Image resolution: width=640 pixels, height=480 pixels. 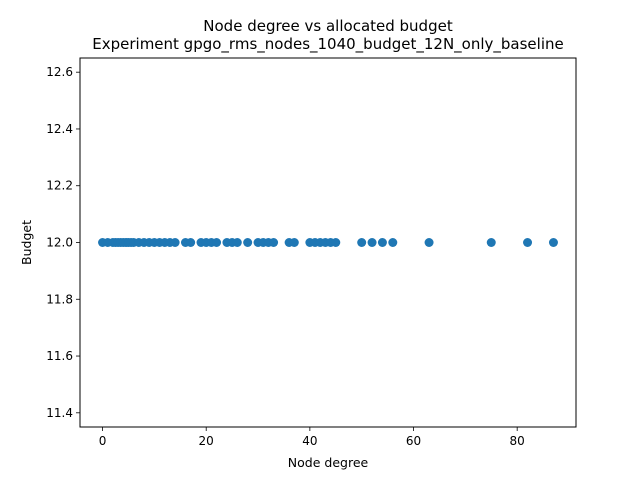 What do you see at coordinates (413, 441) in the screenshot?
I see `x-tick-label: 60` at bounding box center [413, 441].